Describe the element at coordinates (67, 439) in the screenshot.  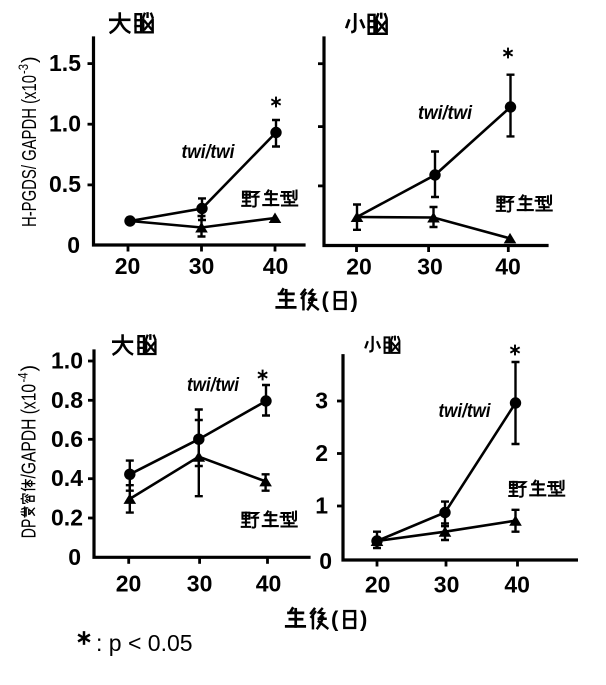
I see `svg-text: 0.6` at that location.